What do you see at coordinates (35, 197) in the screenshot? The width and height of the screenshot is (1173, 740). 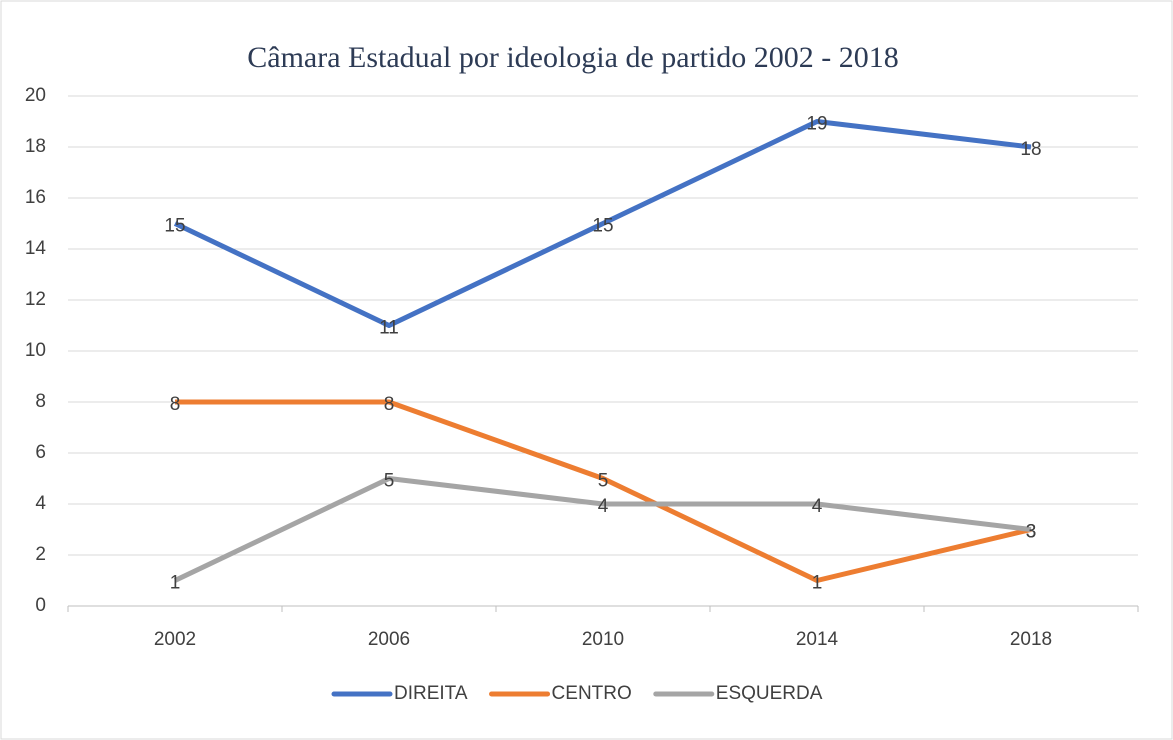 I see `y-tick-label: 16` at bounding box center [35, 197].